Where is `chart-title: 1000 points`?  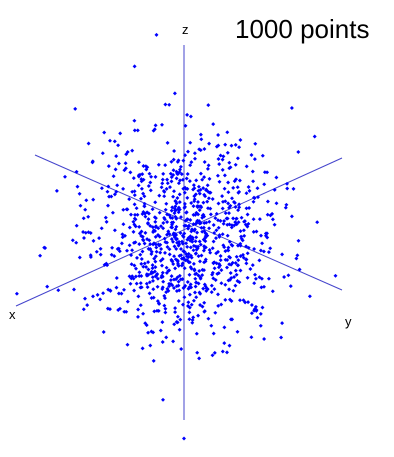
chart-title: 1000 points is located at coordinates (302, 29).